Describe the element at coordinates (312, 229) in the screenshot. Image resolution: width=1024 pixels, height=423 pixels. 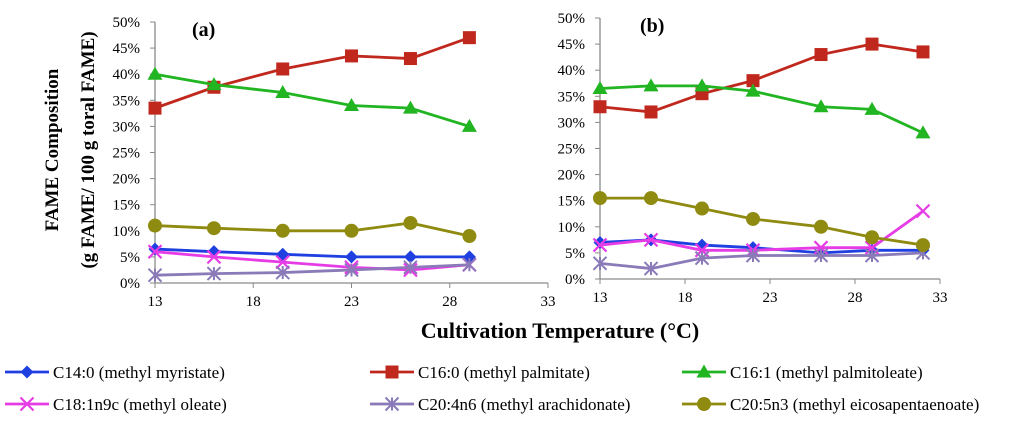
I see `series-line-c20e` at that location.